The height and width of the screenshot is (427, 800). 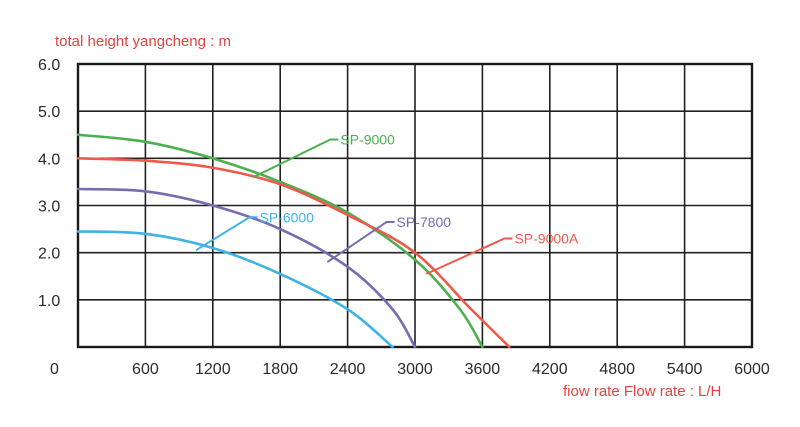 What do you see at coordinates (49, 65) in the screenshot?
I see `y-tick-label: 6.0` at bounding box center [49, 65].